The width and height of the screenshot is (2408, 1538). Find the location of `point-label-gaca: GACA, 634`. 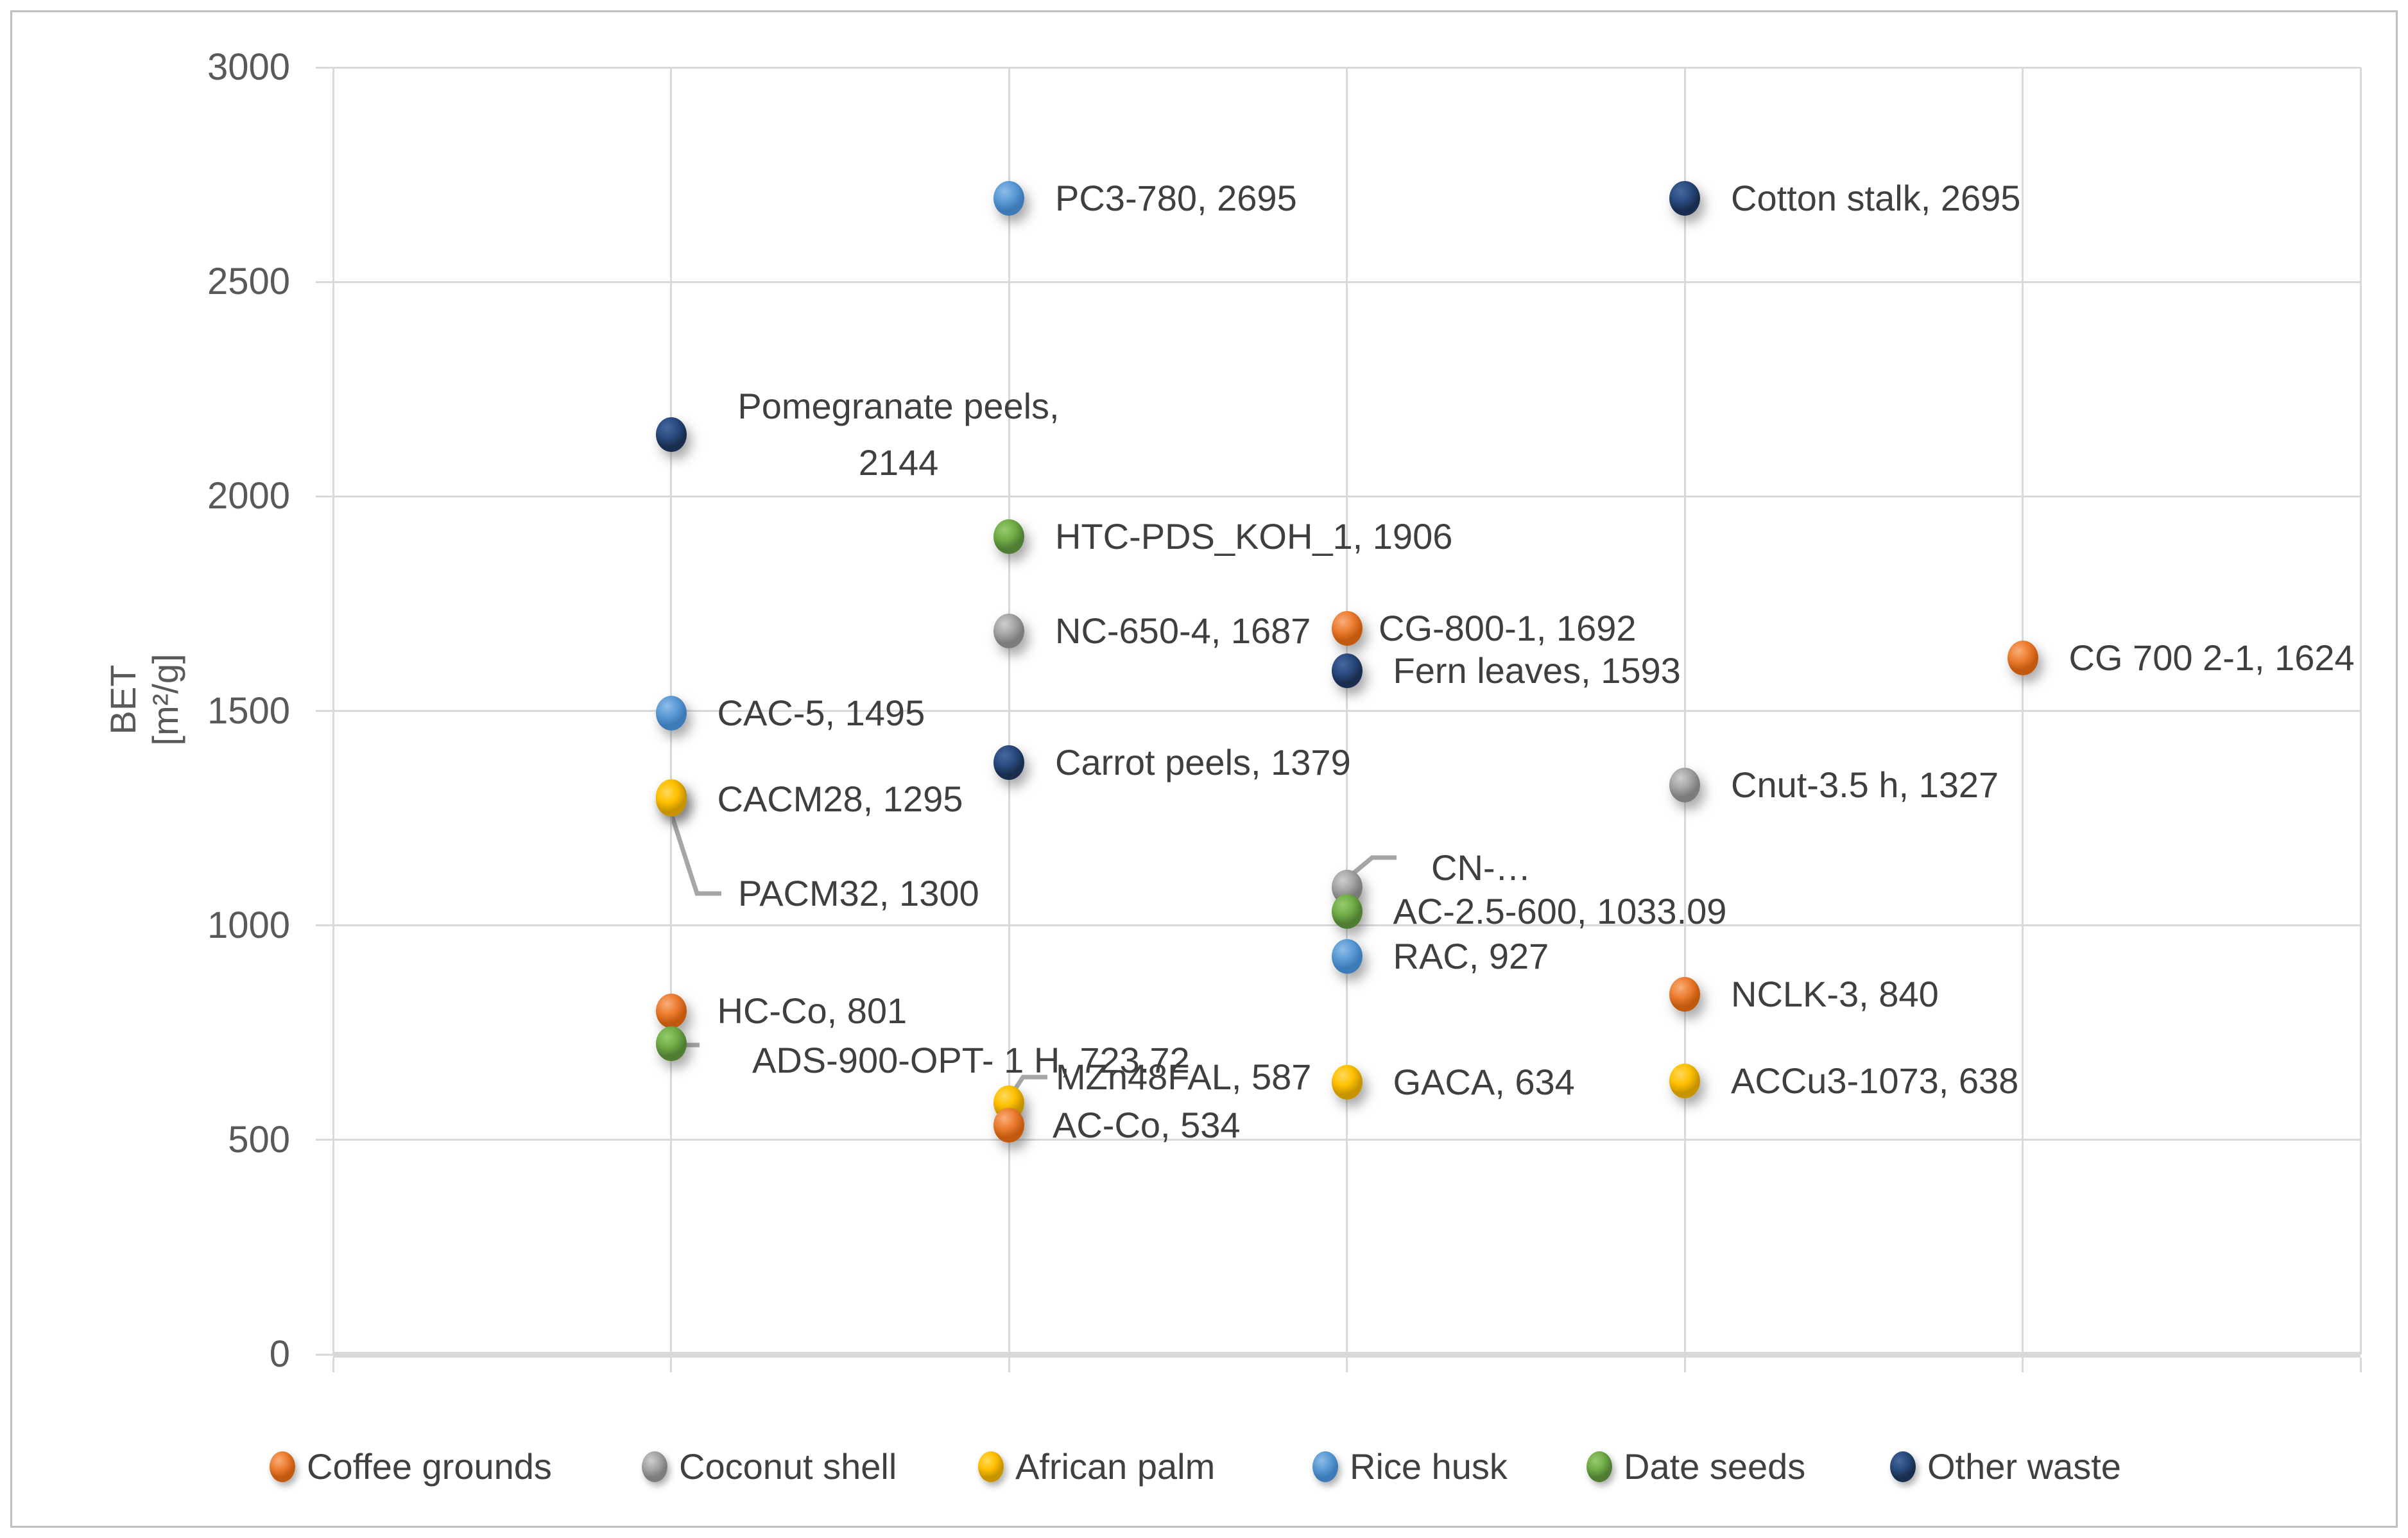

point-label-gaca: GACA, 634 is located at coordinates (1484, 1082).